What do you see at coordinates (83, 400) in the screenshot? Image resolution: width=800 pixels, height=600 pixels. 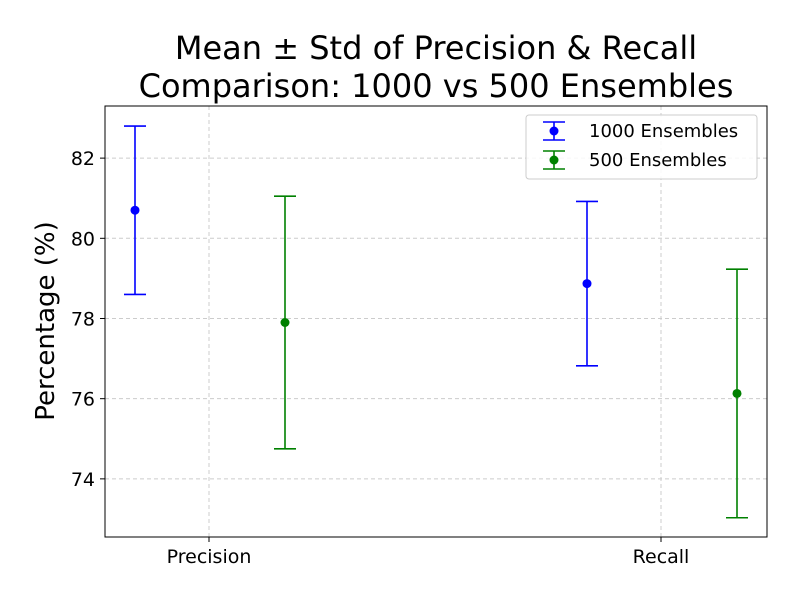 I see `y-tick-label: 76` at bounding box center [83, 400].